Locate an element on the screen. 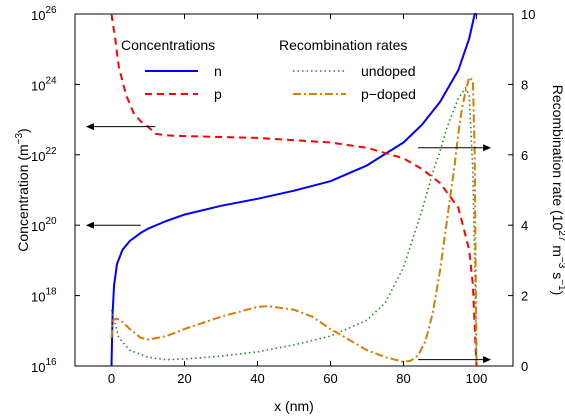 The width and height of the screenshot is (565, 420). right-y-axis-label-exp3: −1 is located at coordinates (560, 285).